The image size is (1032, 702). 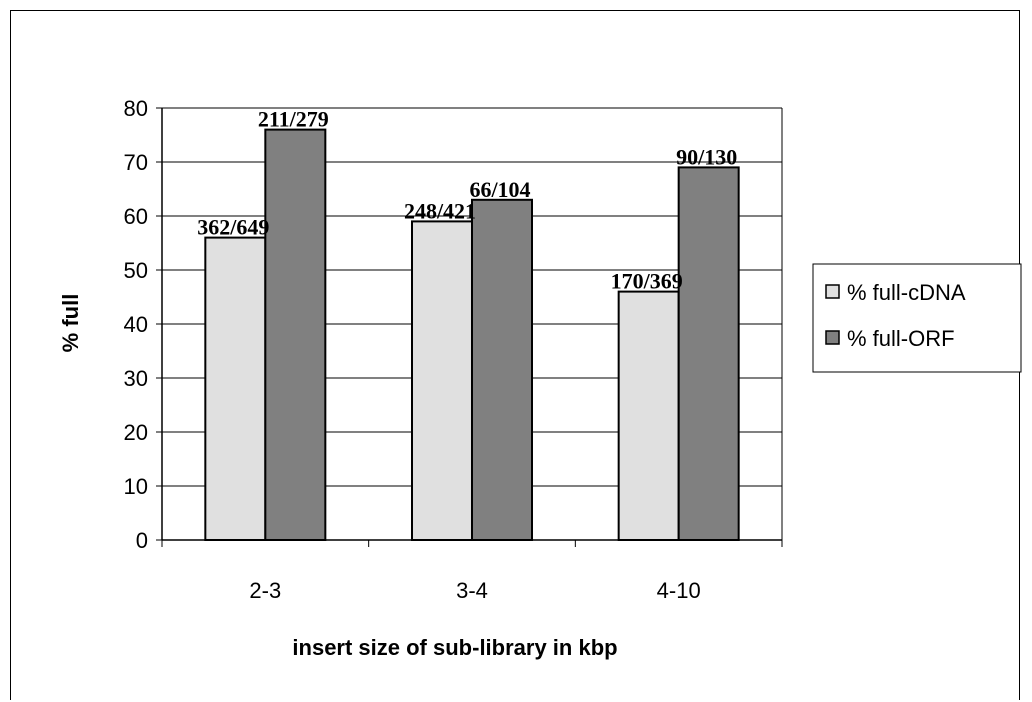 What do you see at coordinates (499, 189) in the screenshot?
I see `data-label: 66/104` at bounding box center [499, 189].